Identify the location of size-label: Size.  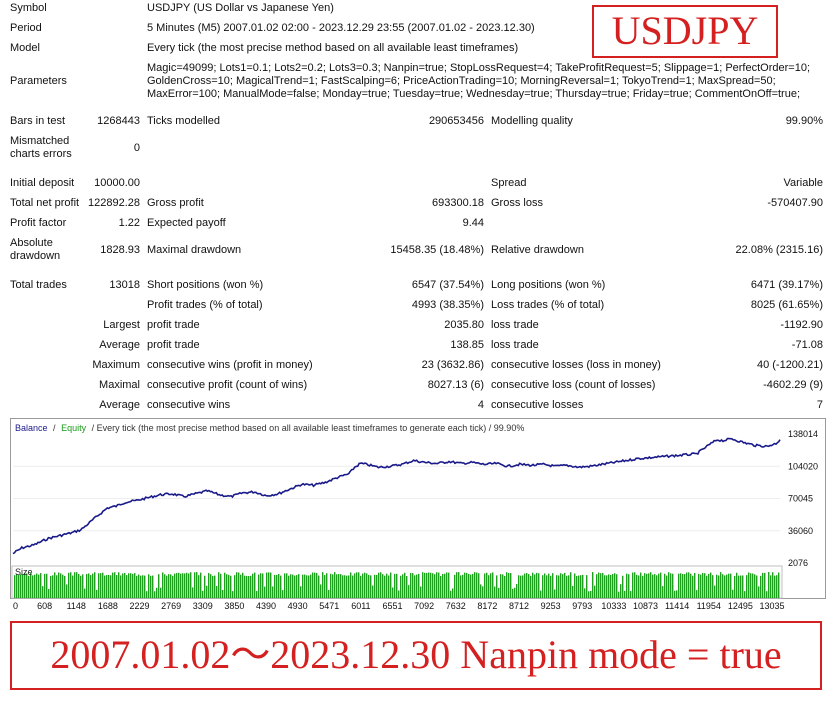
(24, 572).